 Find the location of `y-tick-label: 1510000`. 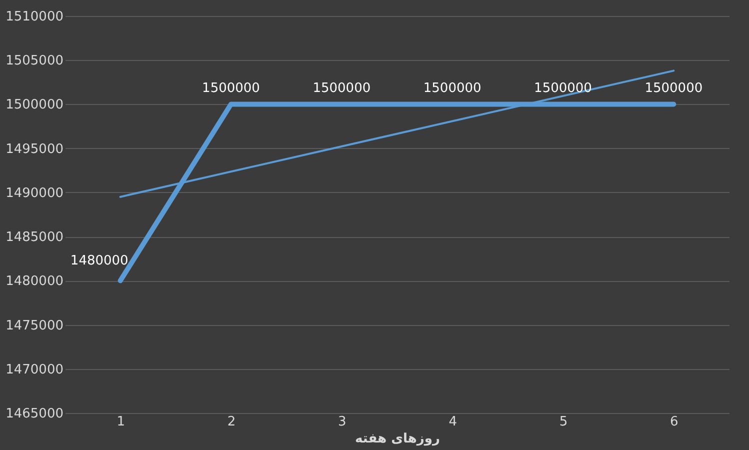

y-tick-label: 1510000 is located at coordinates (35, 17).